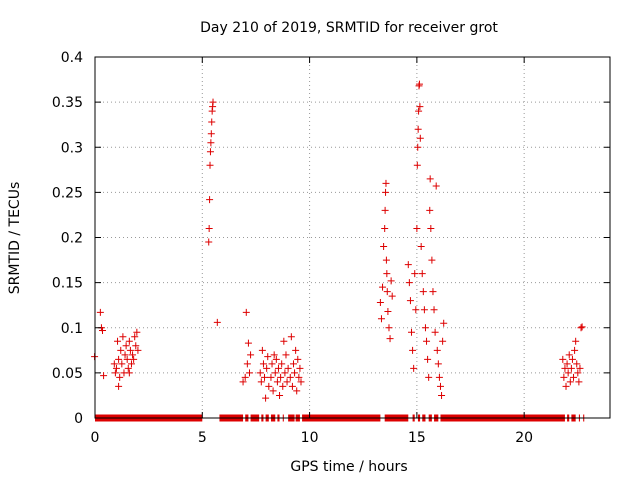  What do you see at coordinates (72, 329) in the screenshot?
I see `y-tick-label: 0.1` at bounding box center [72, 329].